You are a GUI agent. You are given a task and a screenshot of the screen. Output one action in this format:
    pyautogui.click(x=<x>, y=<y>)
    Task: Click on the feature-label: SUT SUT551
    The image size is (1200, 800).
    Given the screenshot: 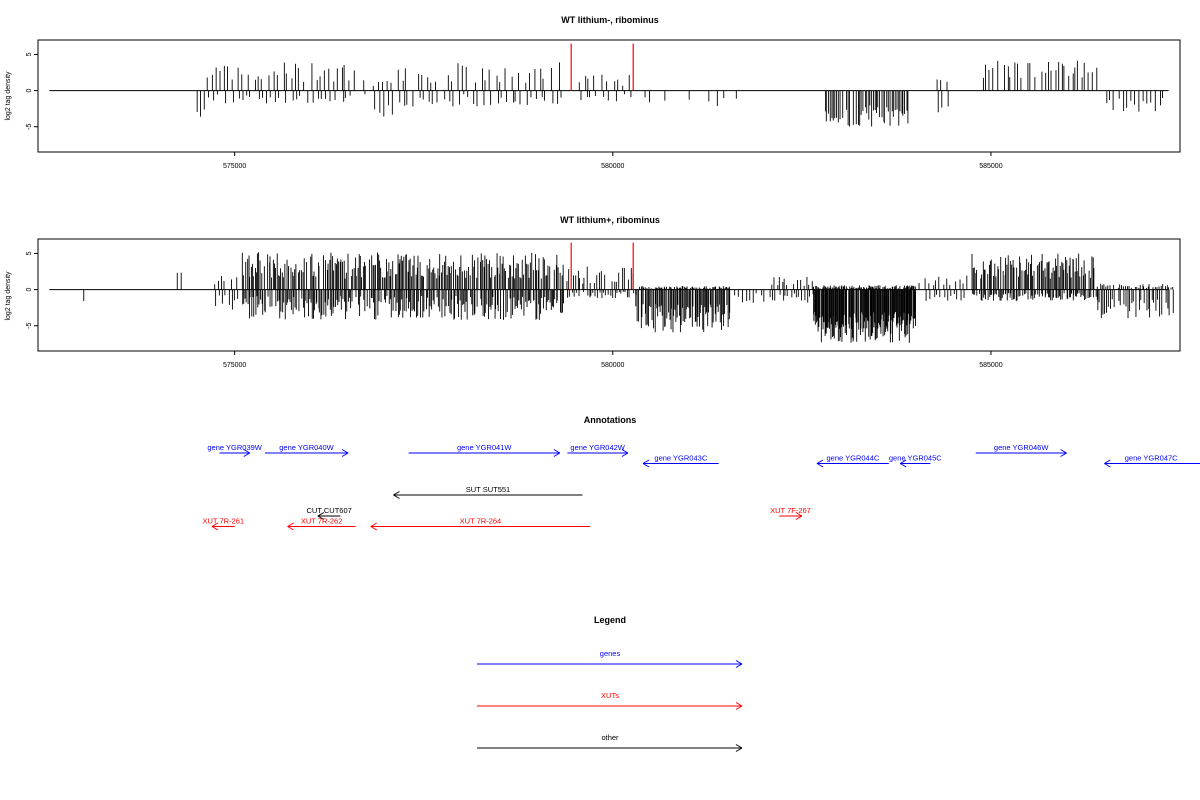 What is the action you would take?
    pyautogui.click(x=488, y=489)
    